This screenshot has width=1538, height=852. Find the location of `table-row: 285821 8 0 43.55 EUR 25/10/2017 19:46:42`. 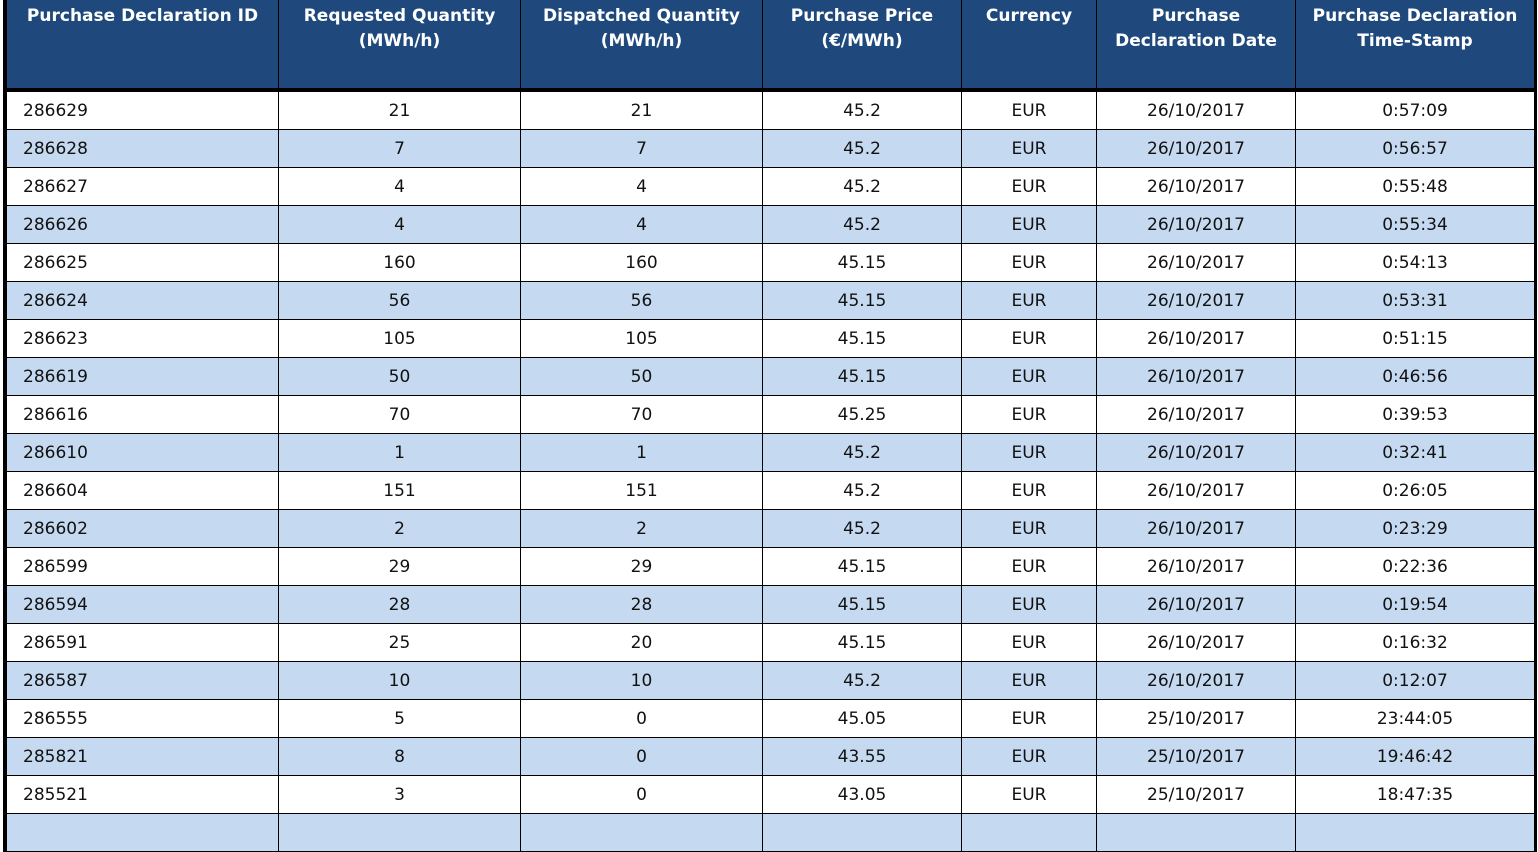

table-row: 285821 8 0 43.55 EUR 25/10/2017 19:46:42 is located at coordinates (770, 756).